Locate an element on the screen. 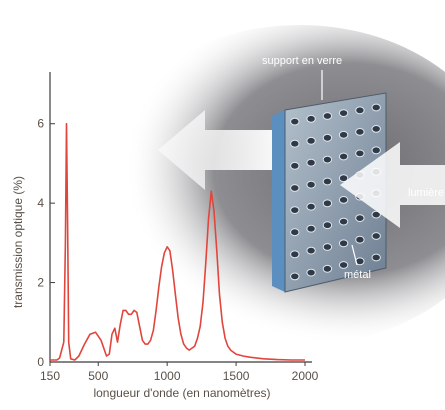 This screenshot has height=410, width=445. x-axis-title: longueur d'onde (en nanomètres) is located at coordinates (181, 393).